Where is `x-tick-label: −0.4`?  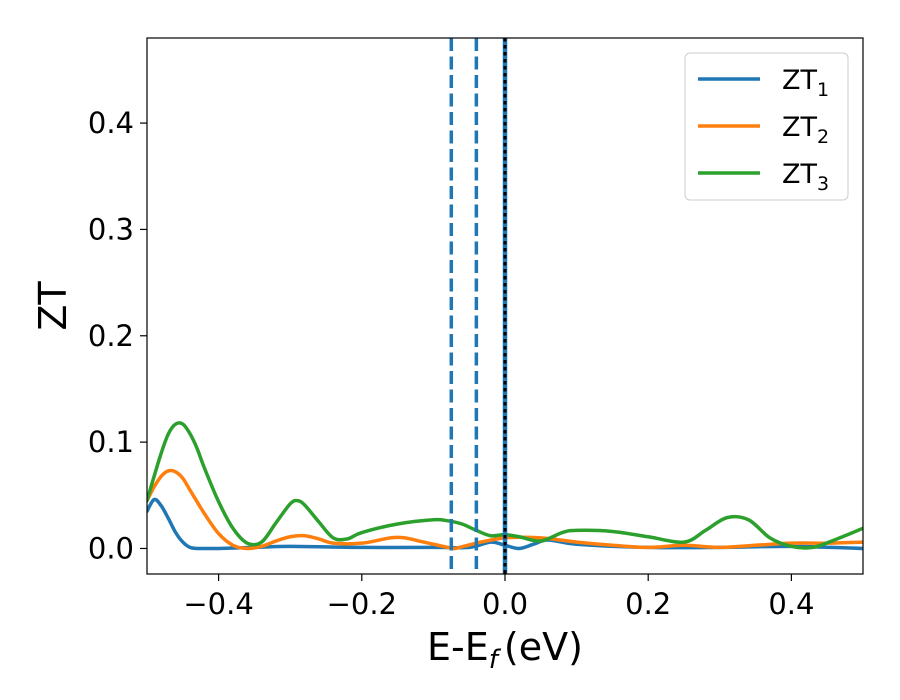 x-tick-label: −0.4 is located at coordinates (218, 604).